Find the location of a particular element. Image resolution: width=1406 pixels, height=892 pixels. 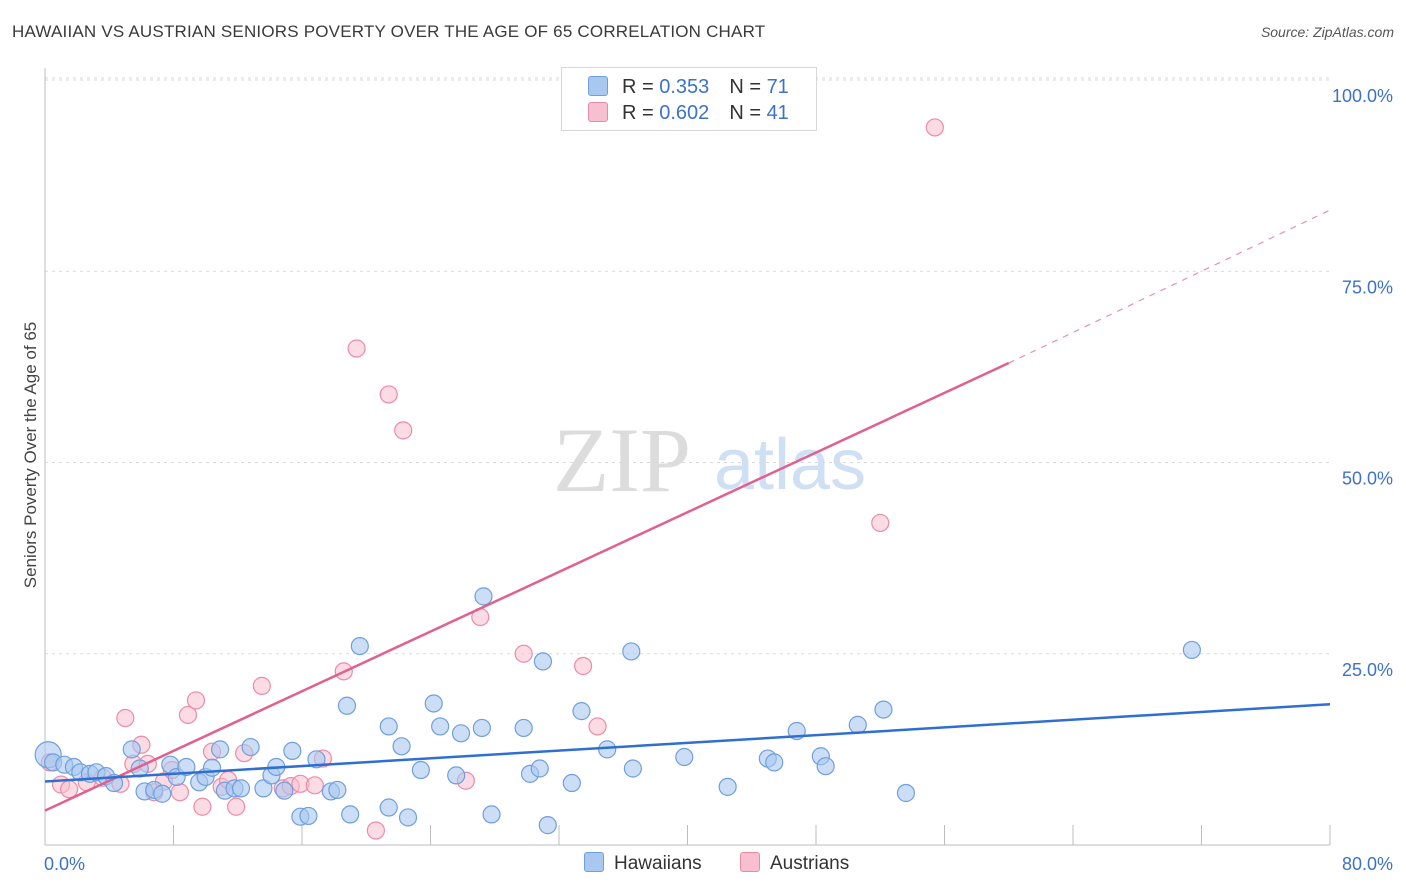

y-axis-label: Seniors Poverty Over the Age of 65 is located at coordinates (30, 455).